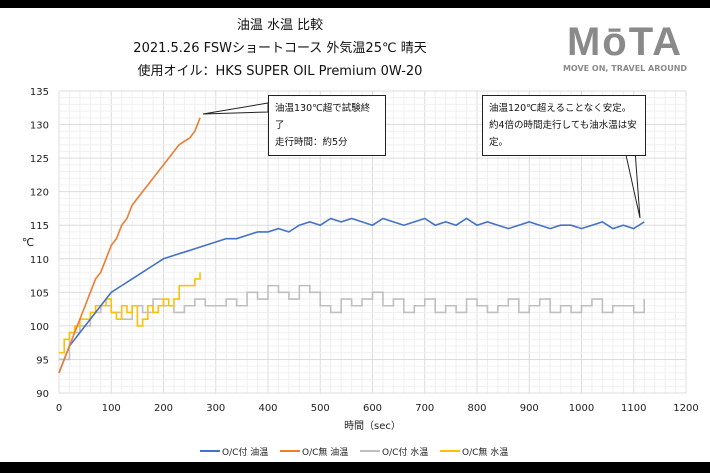  I want to click on annotation-line: 約4倍の時間走行しても油水温は安定。, so click(563, 134).